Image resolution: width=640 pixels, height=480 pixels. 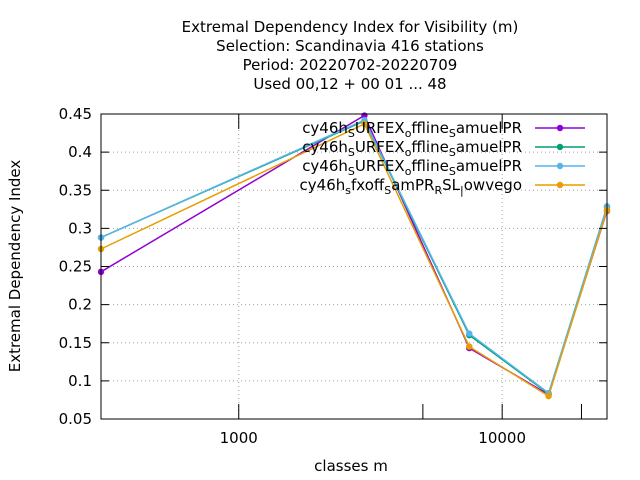 I want to click on y-axis-label: Extremal Dependency Index, so click(x=15, y=266).